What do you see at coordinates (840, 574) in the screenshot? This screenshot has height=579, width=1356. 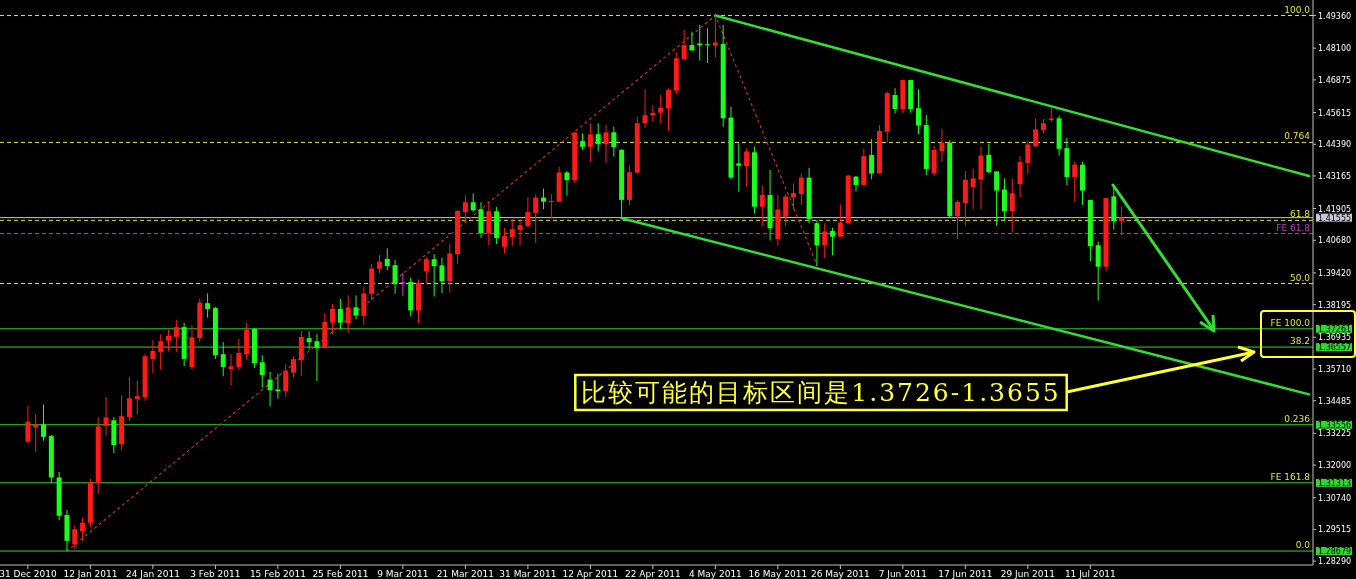 I see `x-tick-label: 26 May 2011` at bounding box center [840, 574].